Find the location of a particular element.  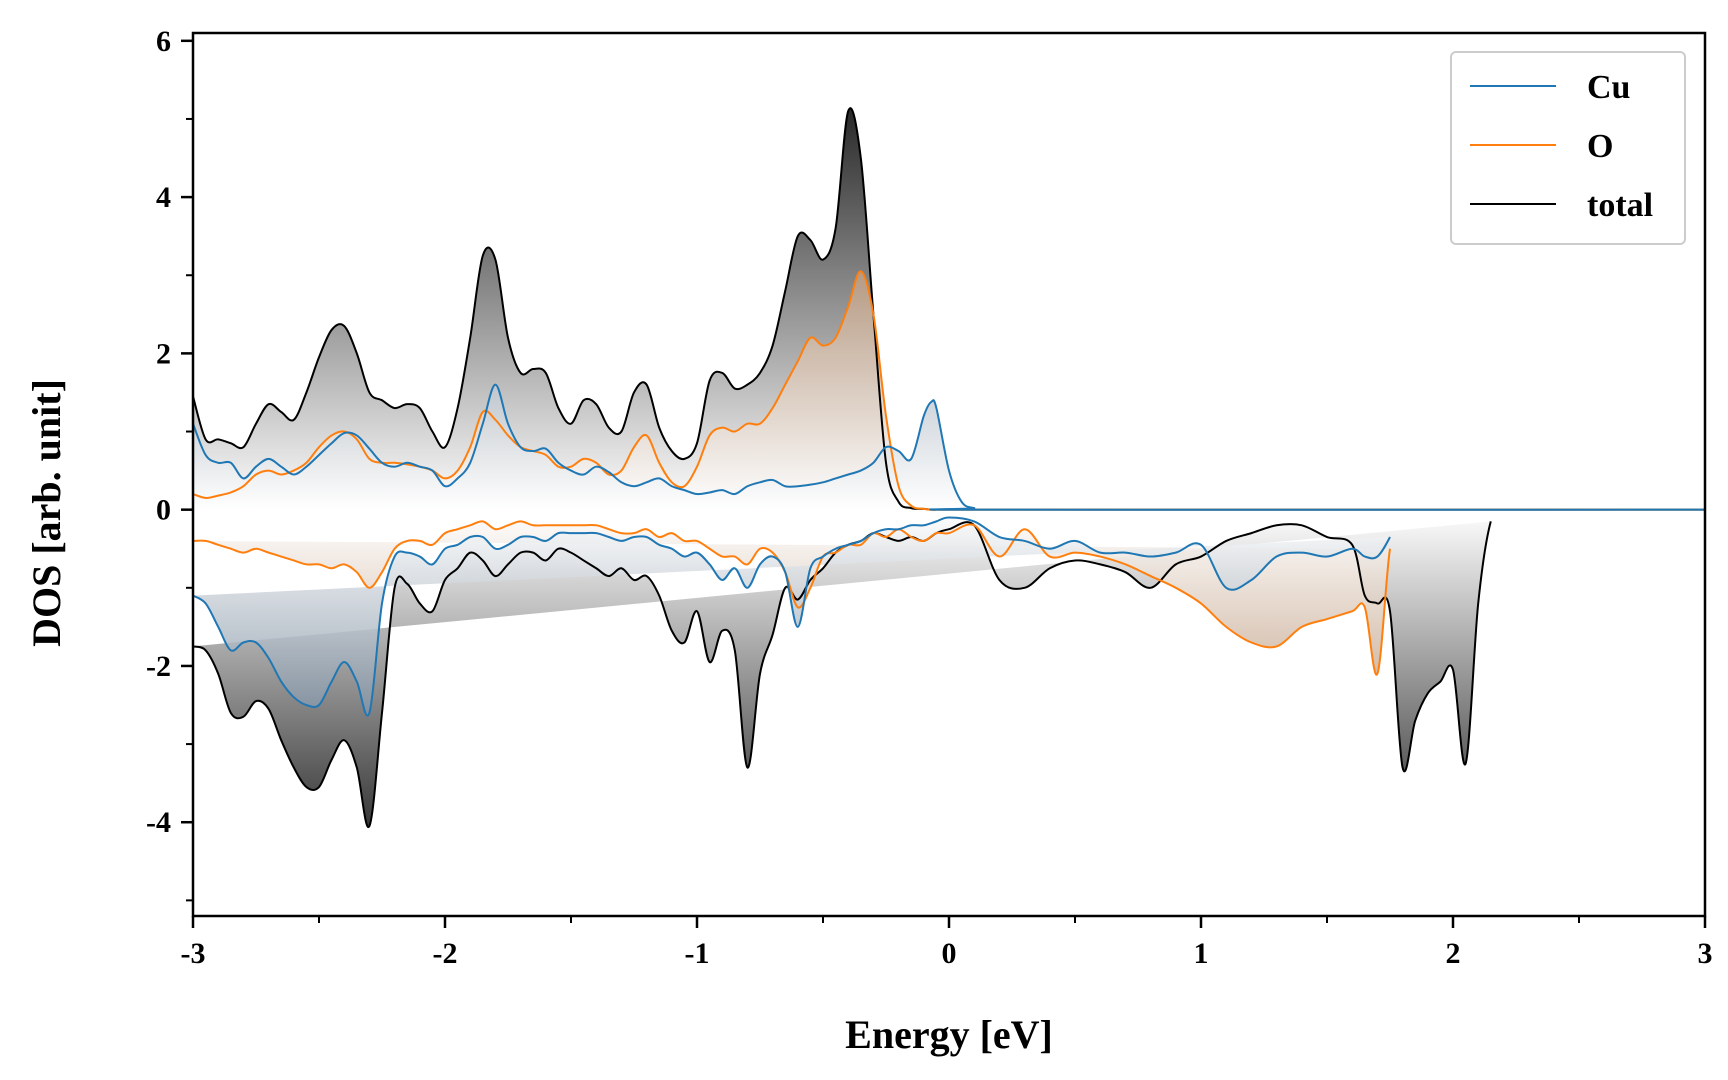

x-tick-label: 2 is located at coordinates (1453, 953).